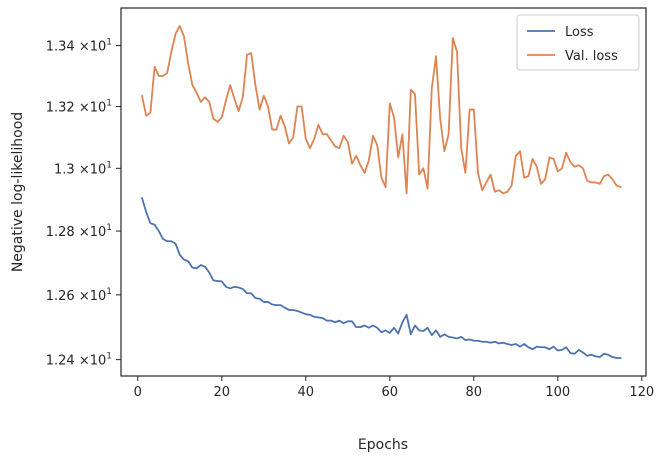 The image size is (666, 463). Describe the element at coordinates (79, 46) in the screenshot. I see `y-tick-label: 1.34 ×10¹` at that location.